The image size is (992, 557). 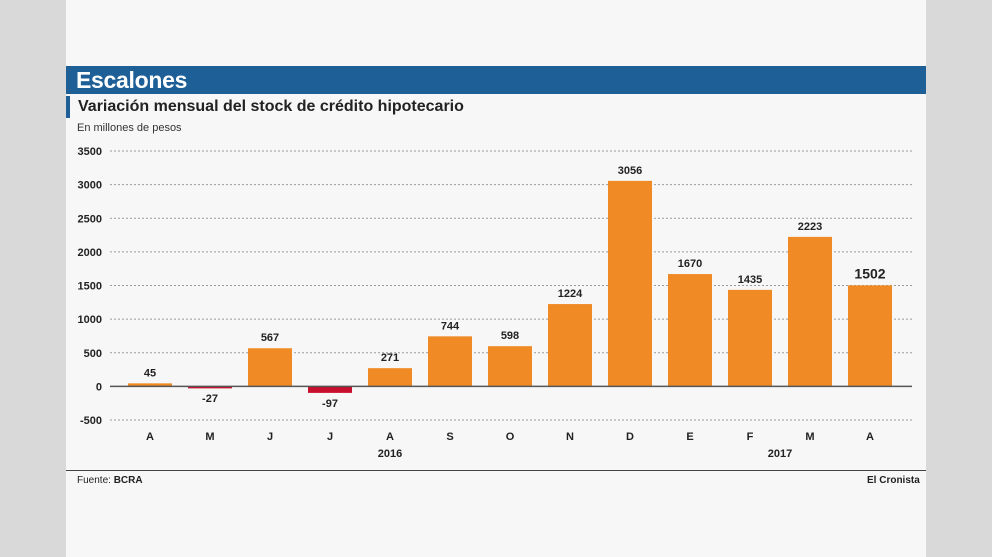 I want to click on source-note: Fuente: BCRA, so click(x=110, y=480).